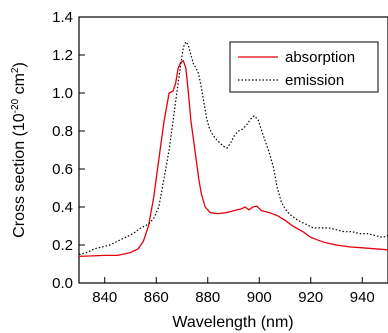  Describe the element at coordinates (310, 297) in the screenshot. I see `x-tick-label: 920` at that location.